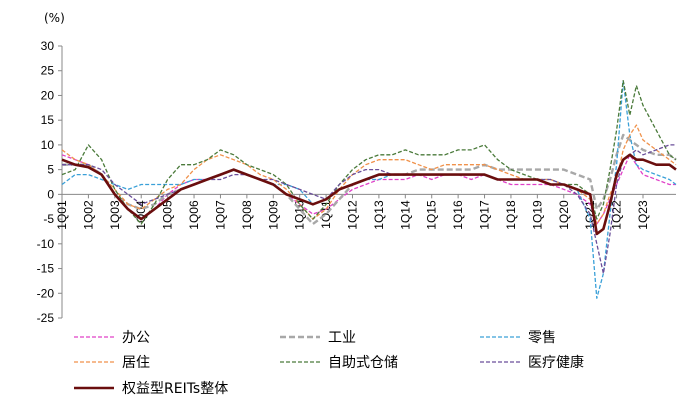 Image resolution: width=700 pixels, height=420 pixels. Describe the element at coordinates (46, 269) in the screenshot. I see `y-tick-label: -15` at that location.